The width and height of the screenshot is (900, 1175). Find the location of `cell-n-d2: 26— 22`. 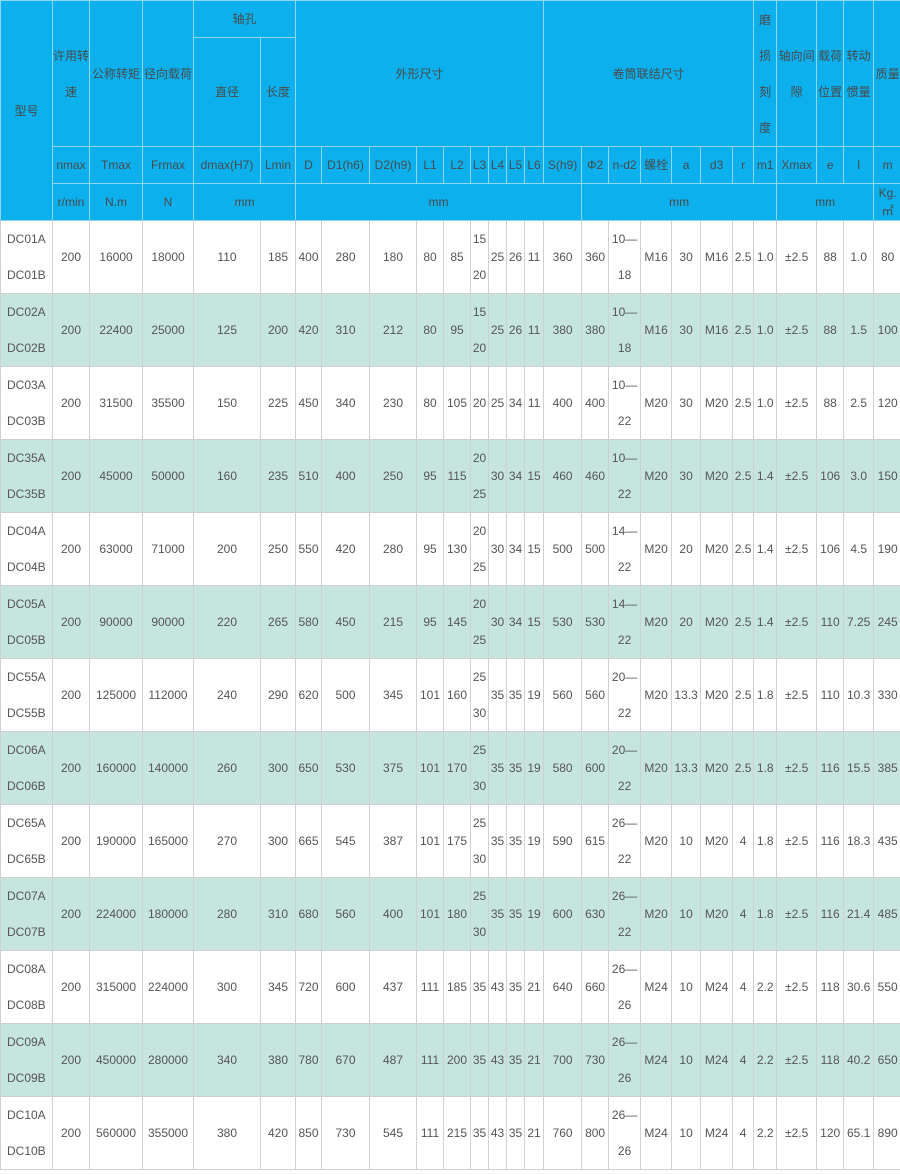

cell-n-d2: 26— 22 is located at coordinates (625, 914).